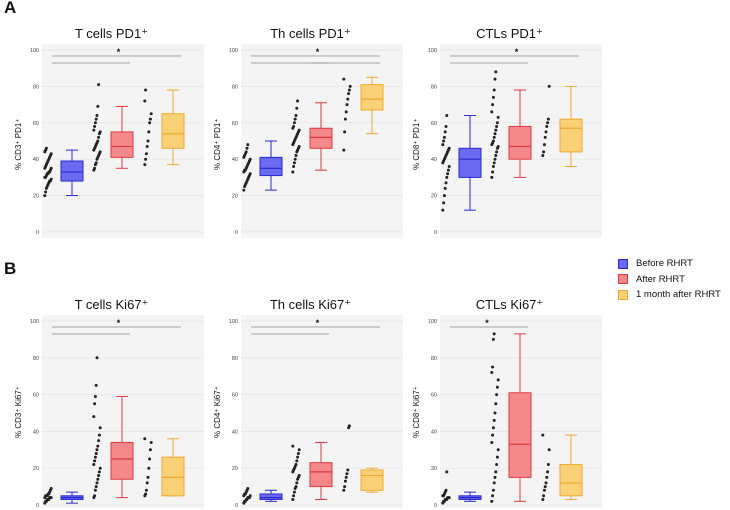 This screenshot has height=510, width=730. Describe the element at coordinates (310, 33) in the screenshot. I see `chart-title: Th cells PD1⁺` at that location.